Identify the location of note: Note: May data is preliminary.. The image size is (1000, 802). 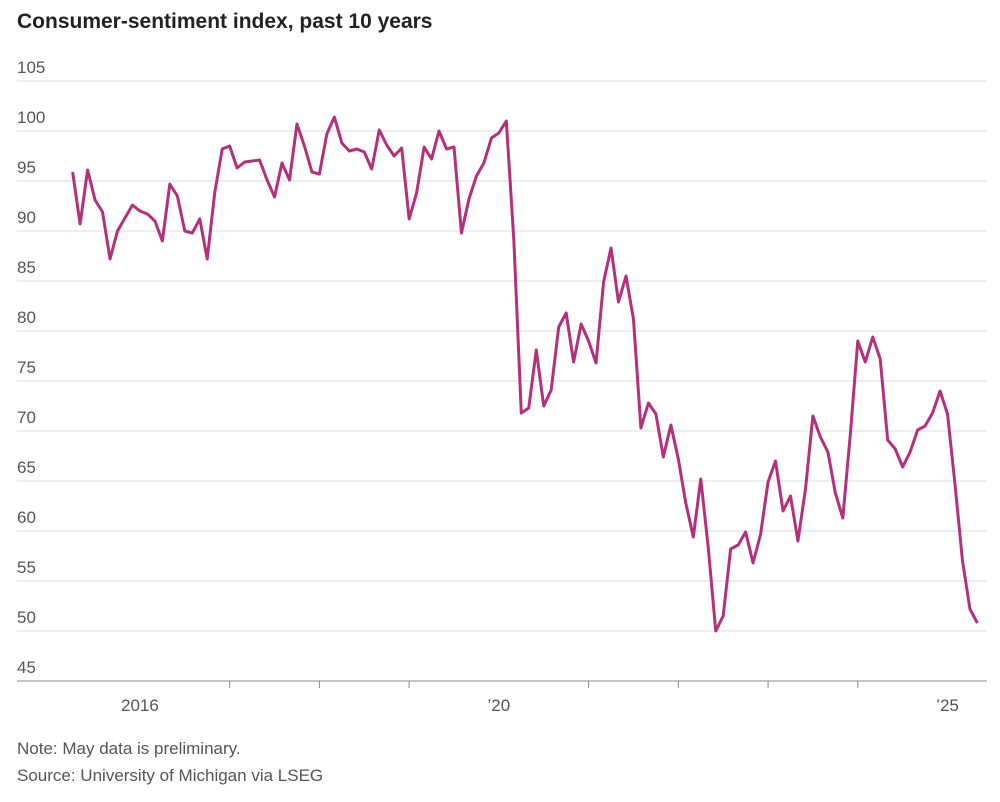
(129, 748).